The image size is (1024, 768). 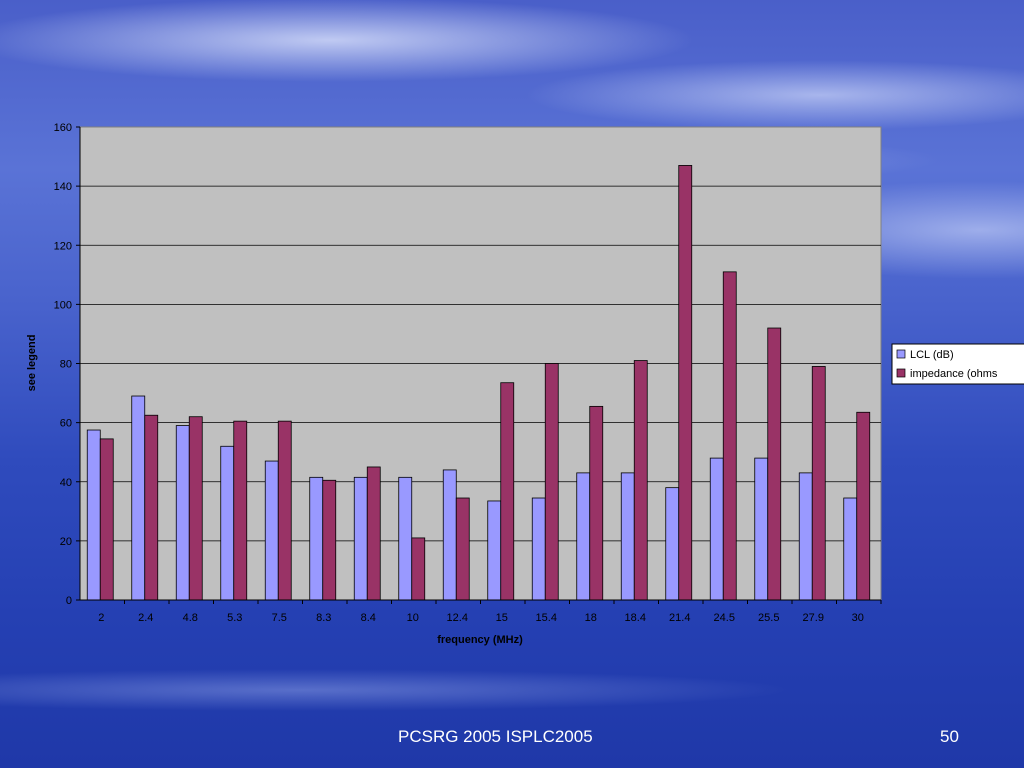 I want to click on bar-lcl-27.9, so click(x=805, y=536).